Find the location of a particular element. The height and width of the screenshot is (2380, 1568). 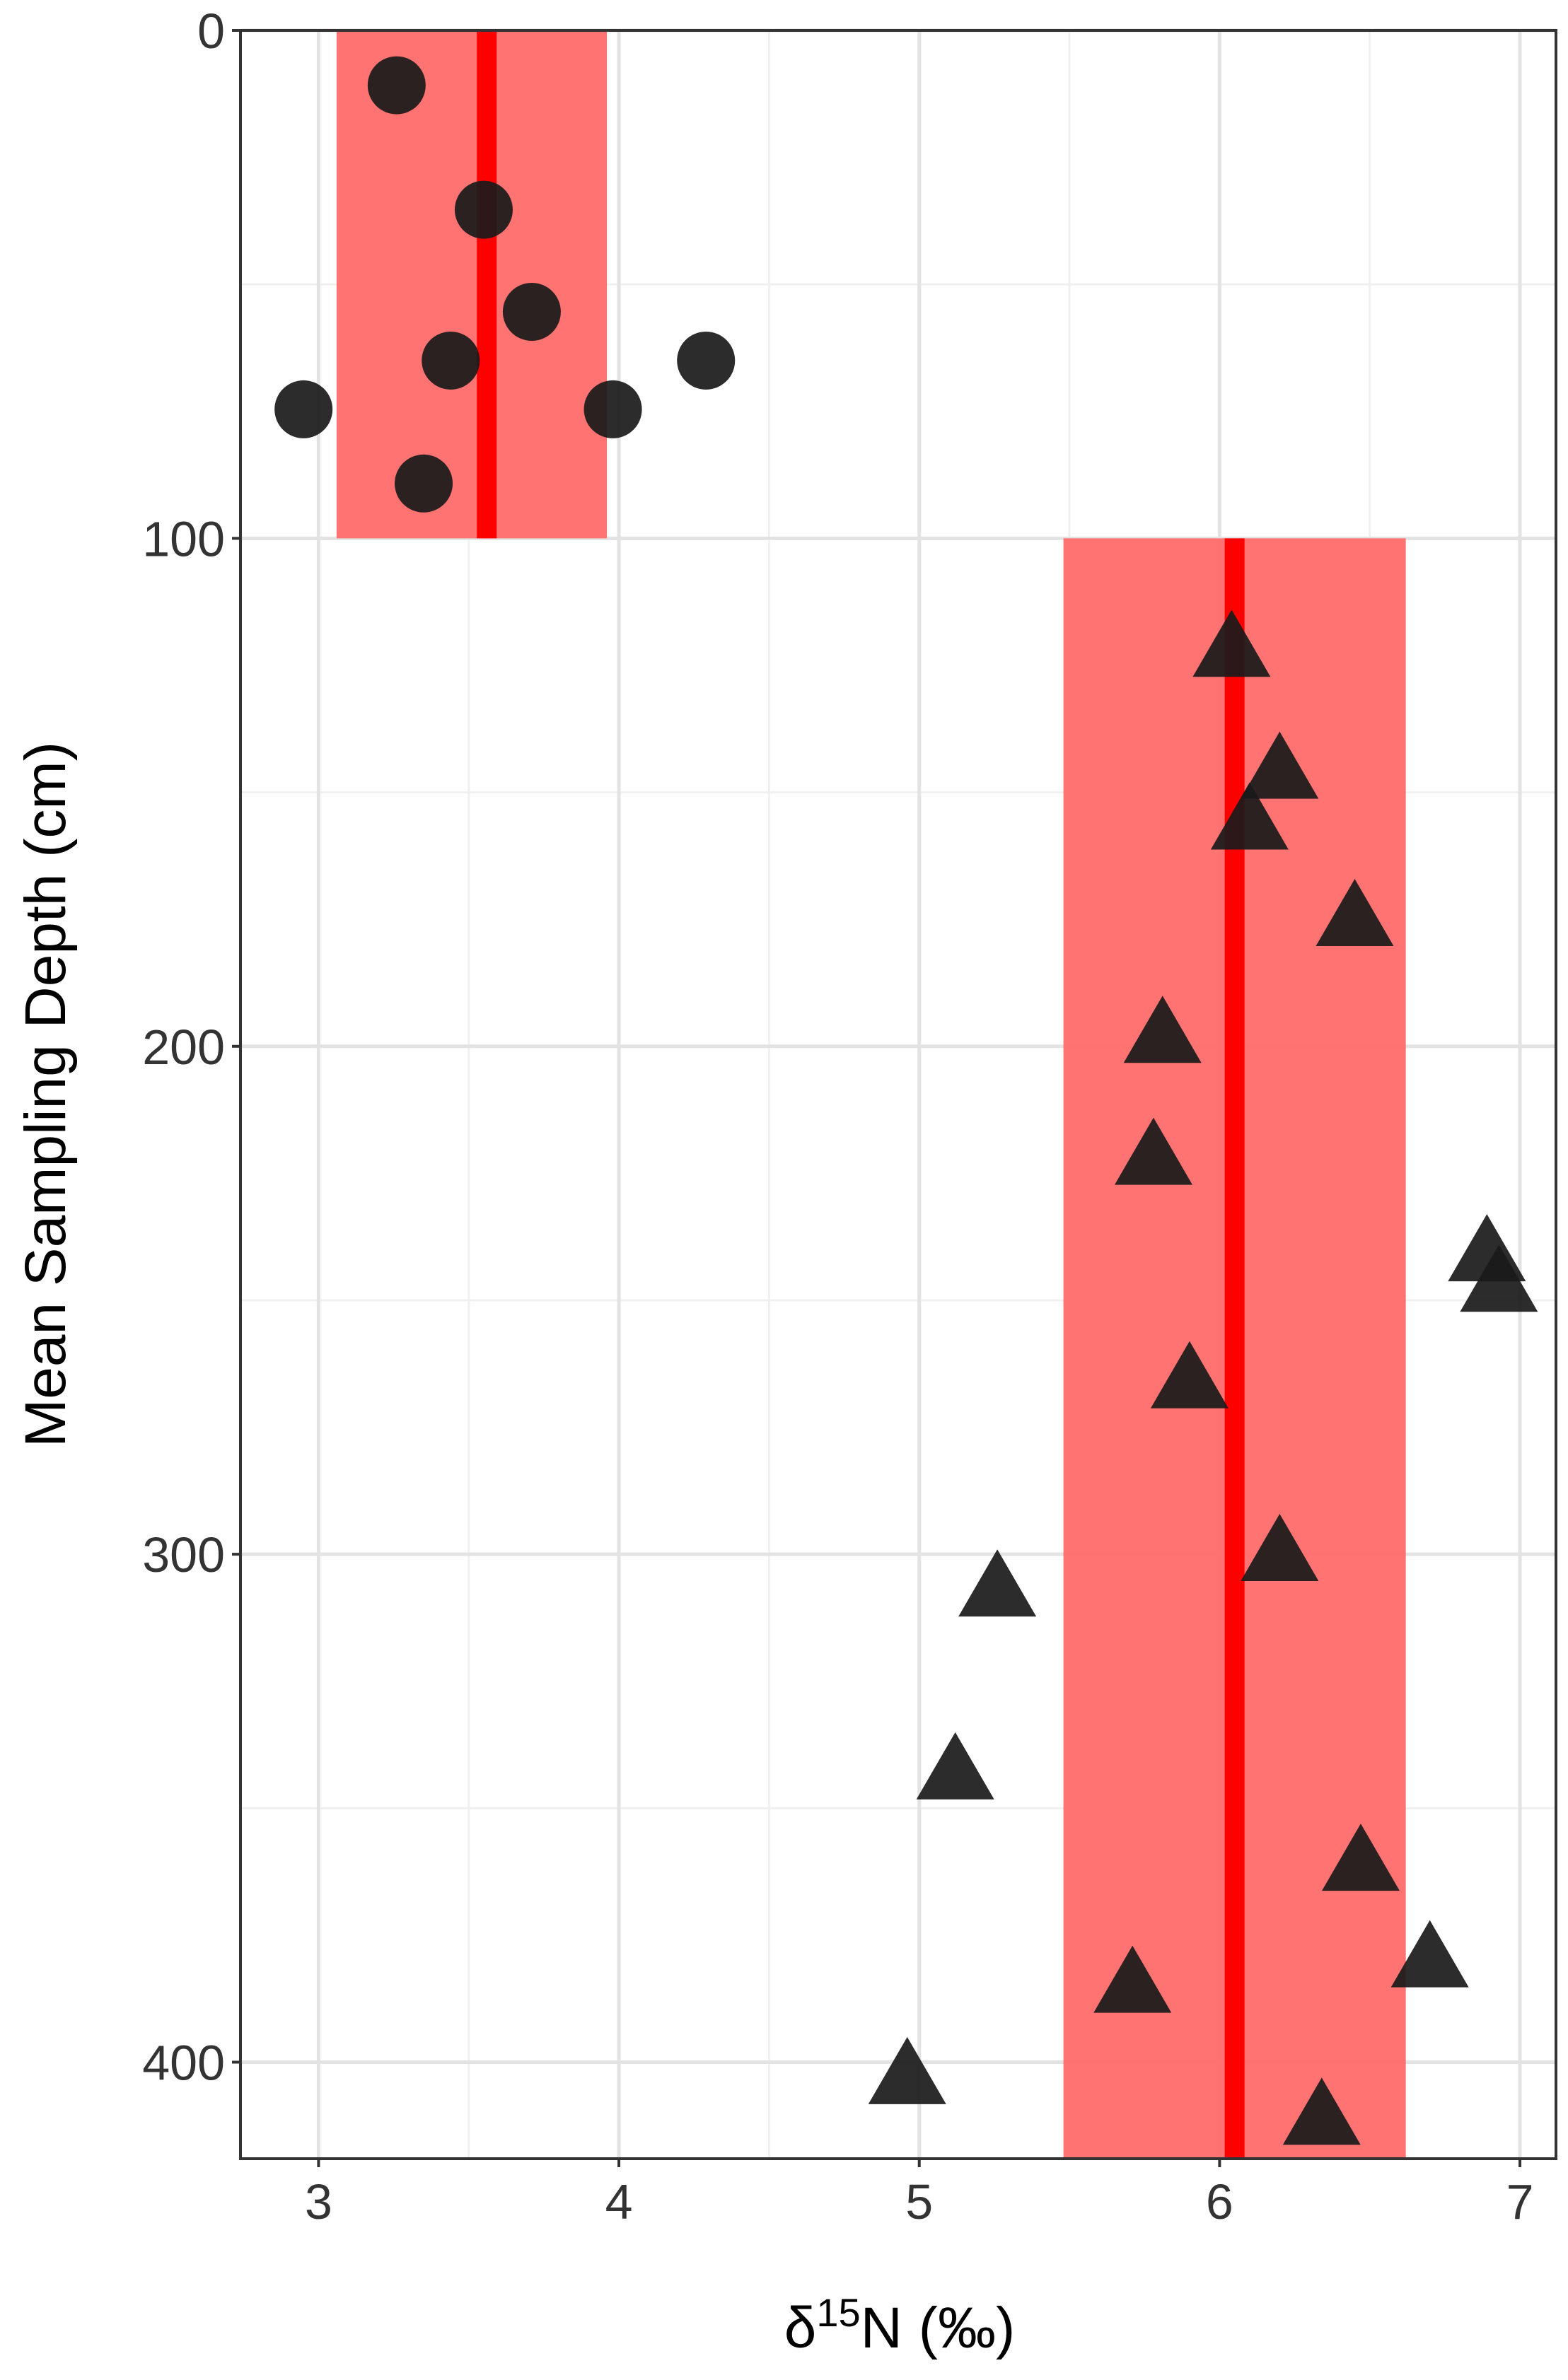

y-axis-title: Mean Sampling Depth (cm) is located at coordinates (46, 1094).